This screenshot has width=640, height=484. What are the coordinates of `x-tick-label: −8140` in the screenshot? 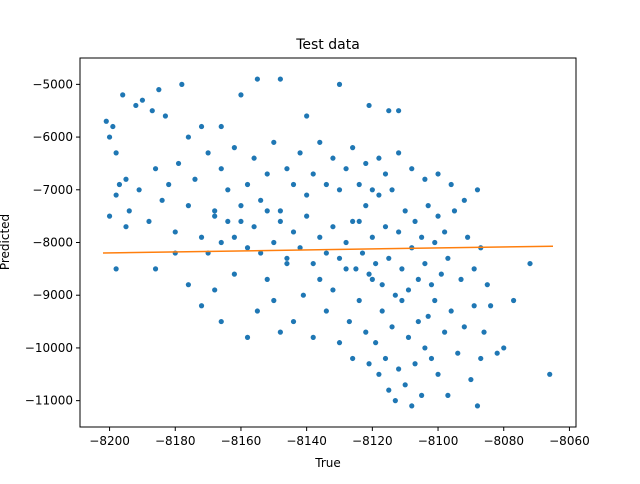 It's located at (306, 441).